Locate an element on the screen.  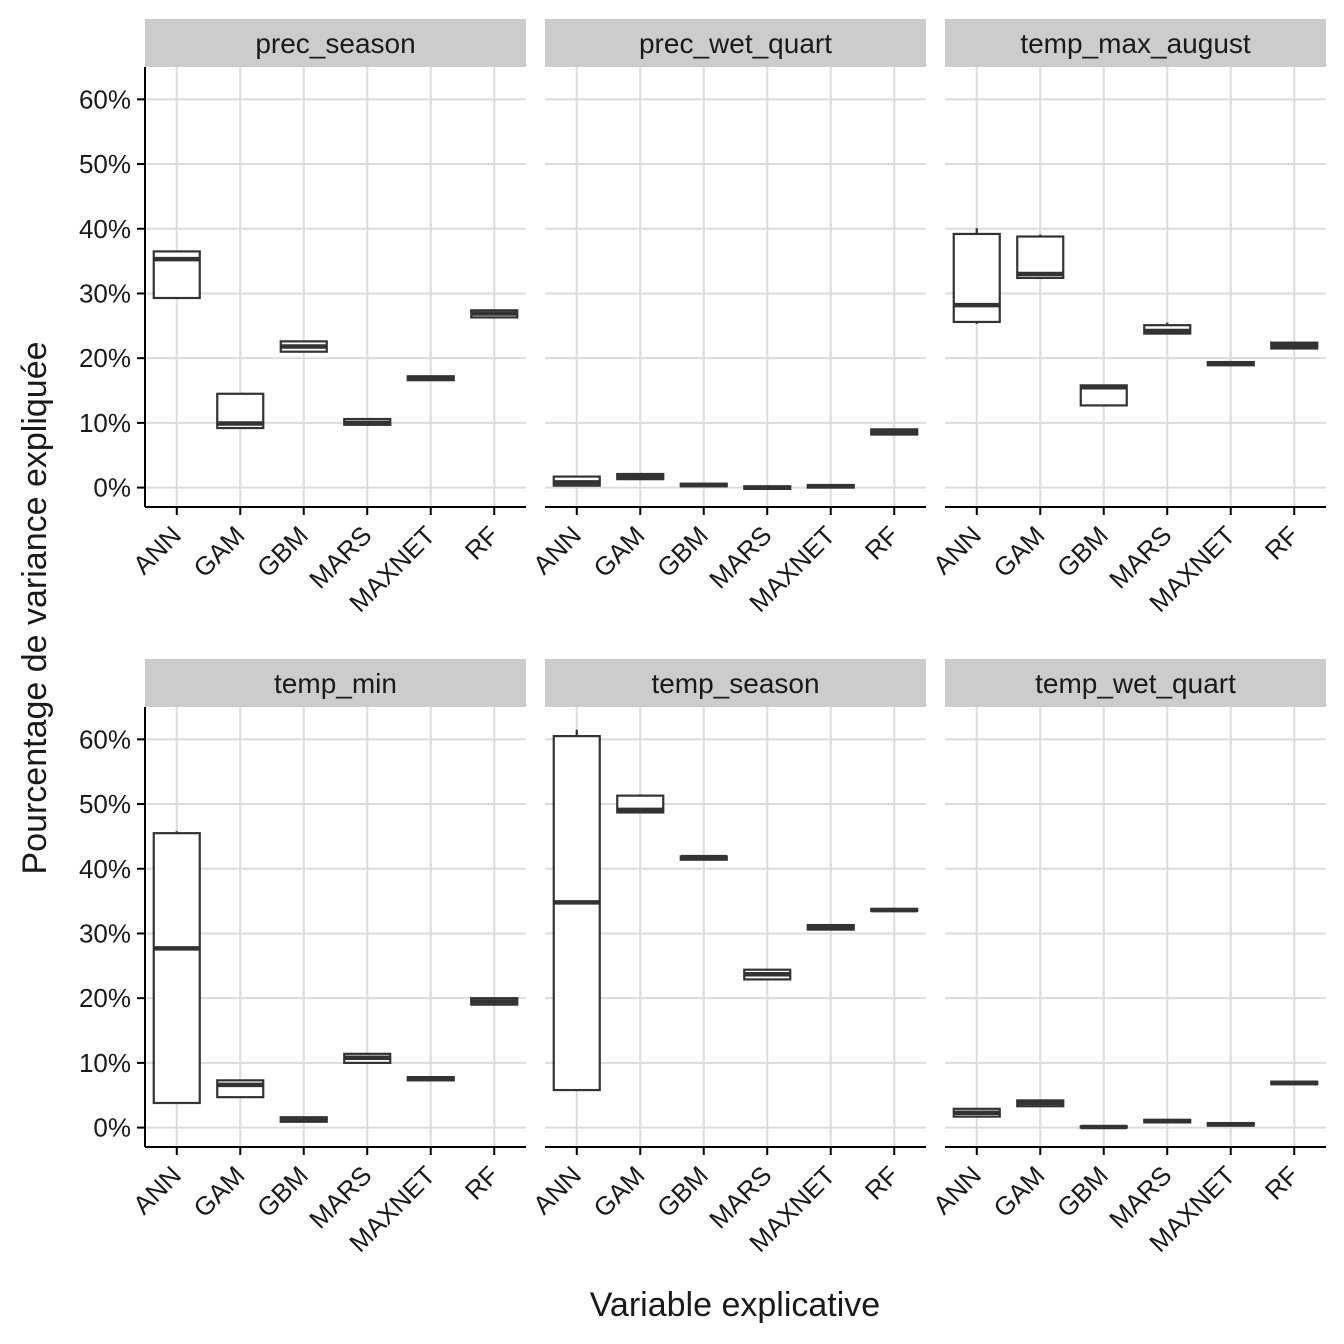
facet-title: temp_wet_quart is located at coordinates (1135, 683).